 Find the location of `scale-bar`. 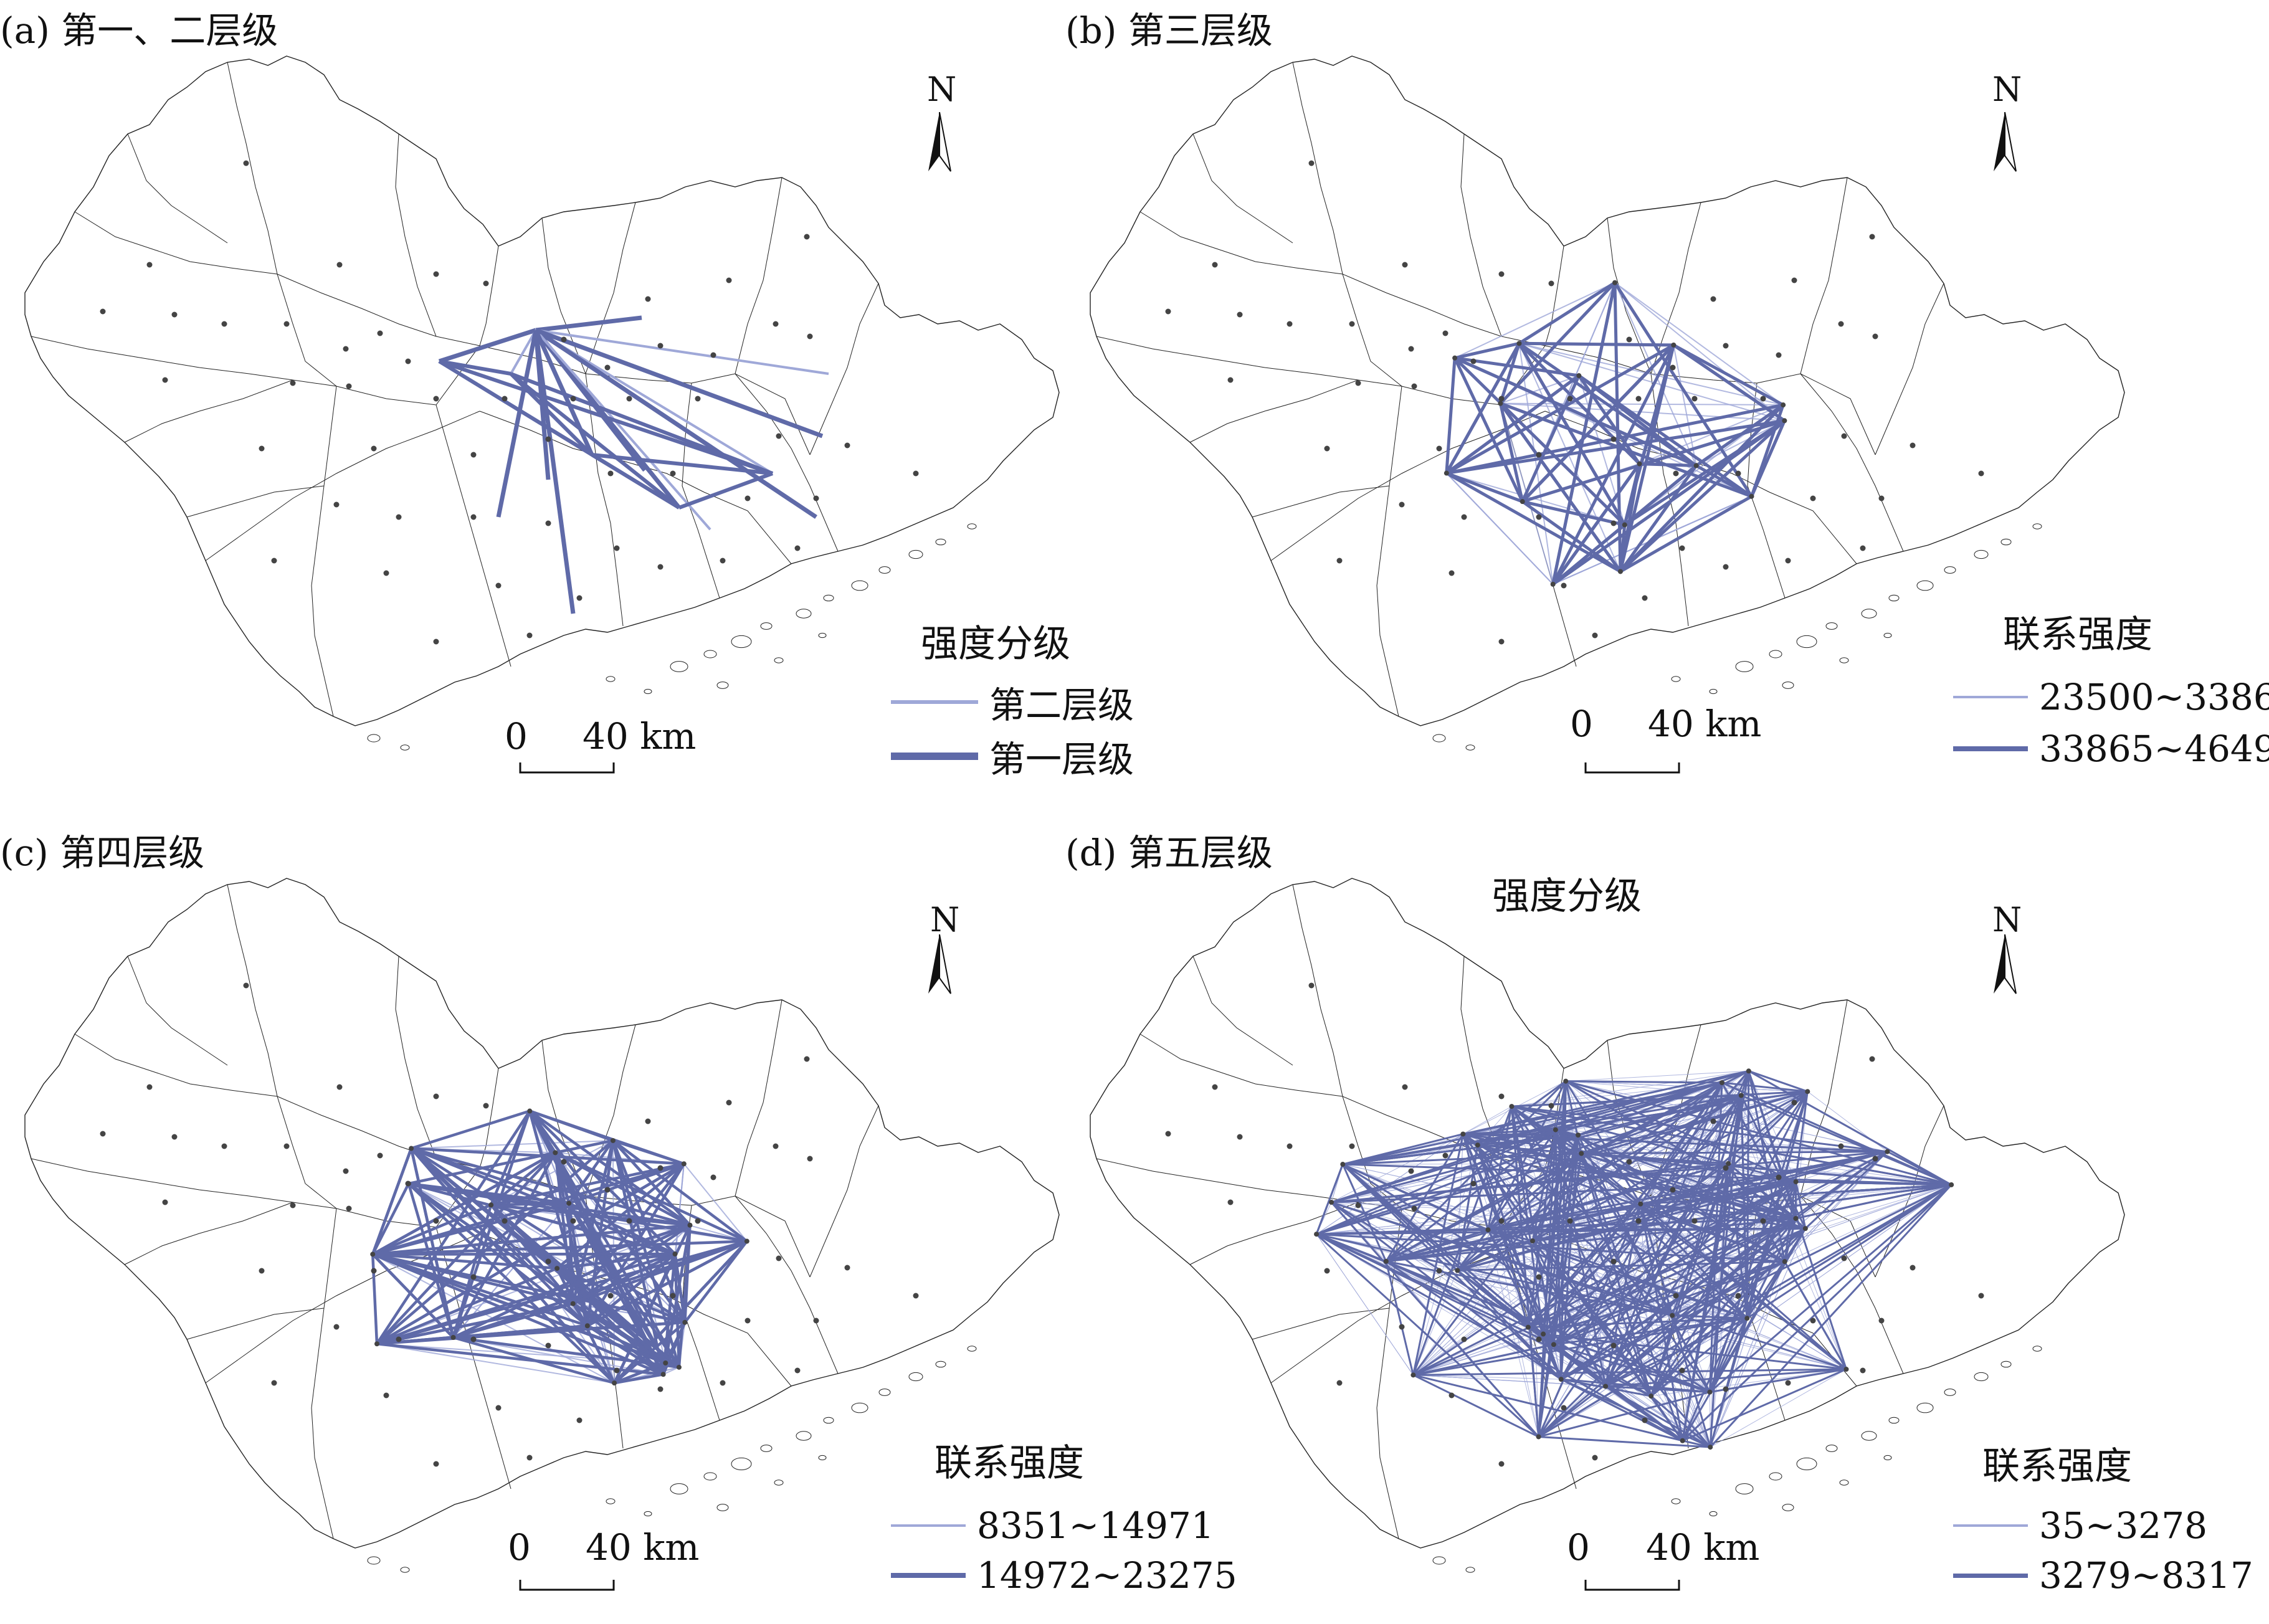

scale-bar is located at coordinates (1632, 767).